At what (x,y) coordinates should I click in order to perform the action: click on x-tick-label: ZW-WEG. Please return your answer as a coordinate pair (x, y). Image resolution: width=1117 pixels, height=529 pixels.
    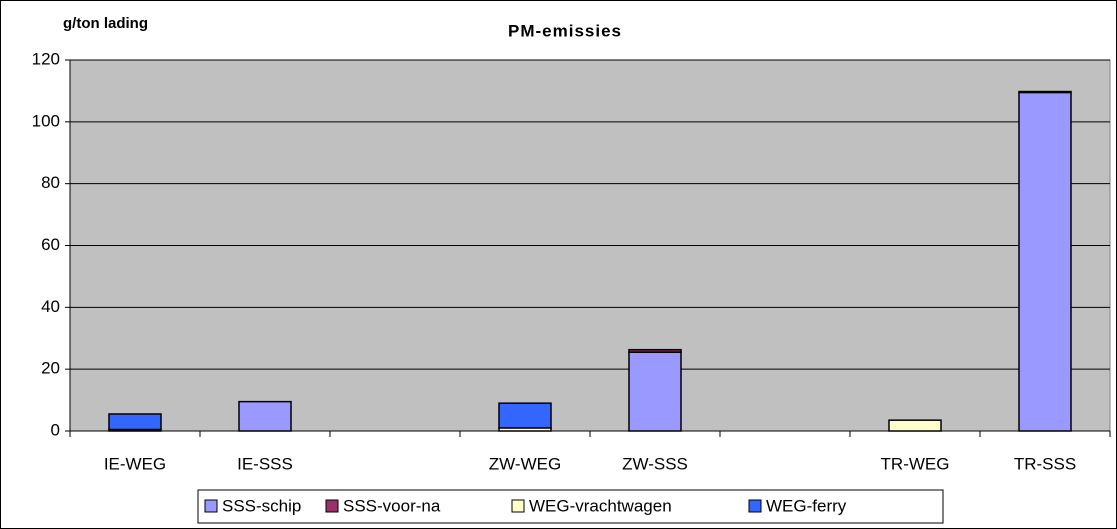
    Looking at the image, I should click on (525, 463).